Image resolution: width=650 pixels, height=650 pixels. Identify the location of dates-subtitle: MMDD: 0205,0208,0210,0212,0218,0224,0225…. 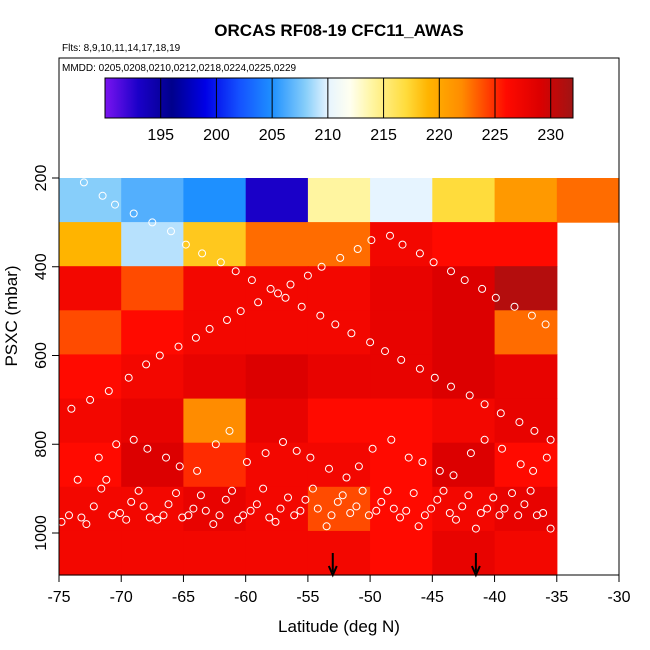
(179, 68).